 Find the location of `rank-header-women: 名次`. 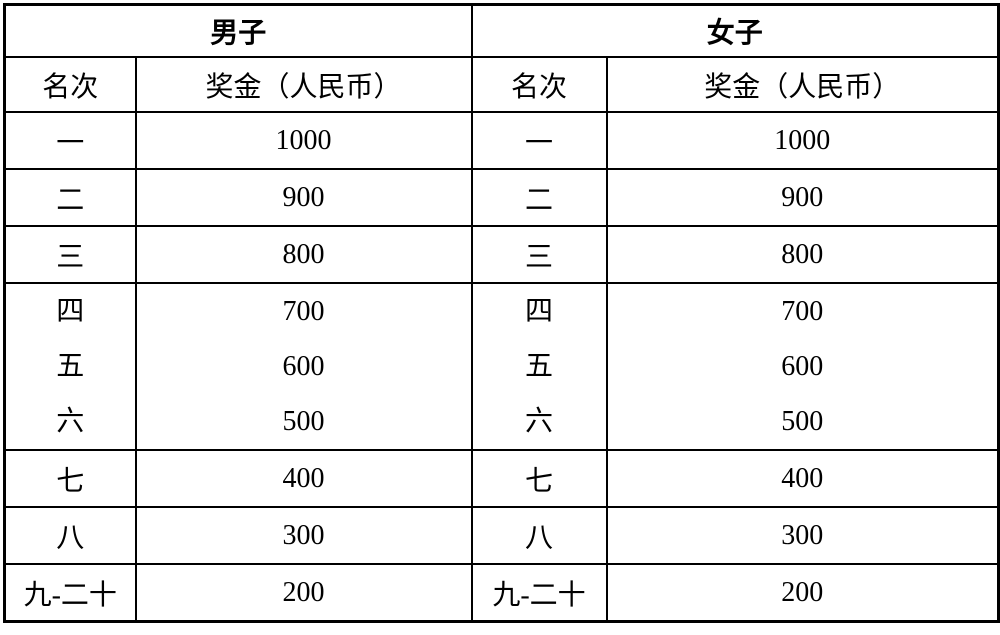

rank-header-women: 名次 is located at coordinates (539, 84).